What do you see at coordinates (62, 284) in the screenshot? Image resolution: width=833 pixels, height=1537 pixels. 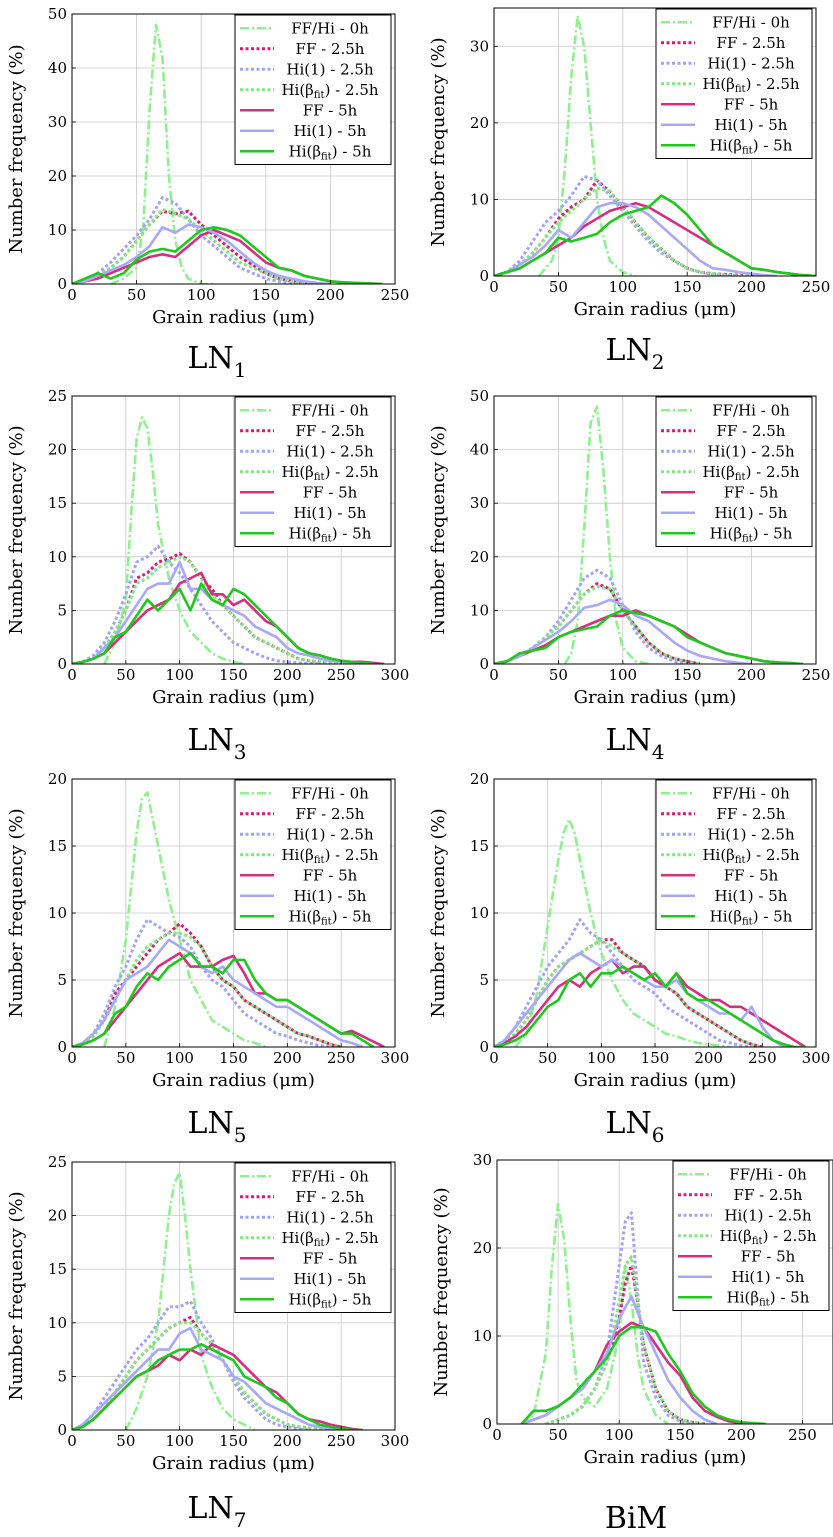 I see `y-tick-label: 0` at bounding box center [62, 284].